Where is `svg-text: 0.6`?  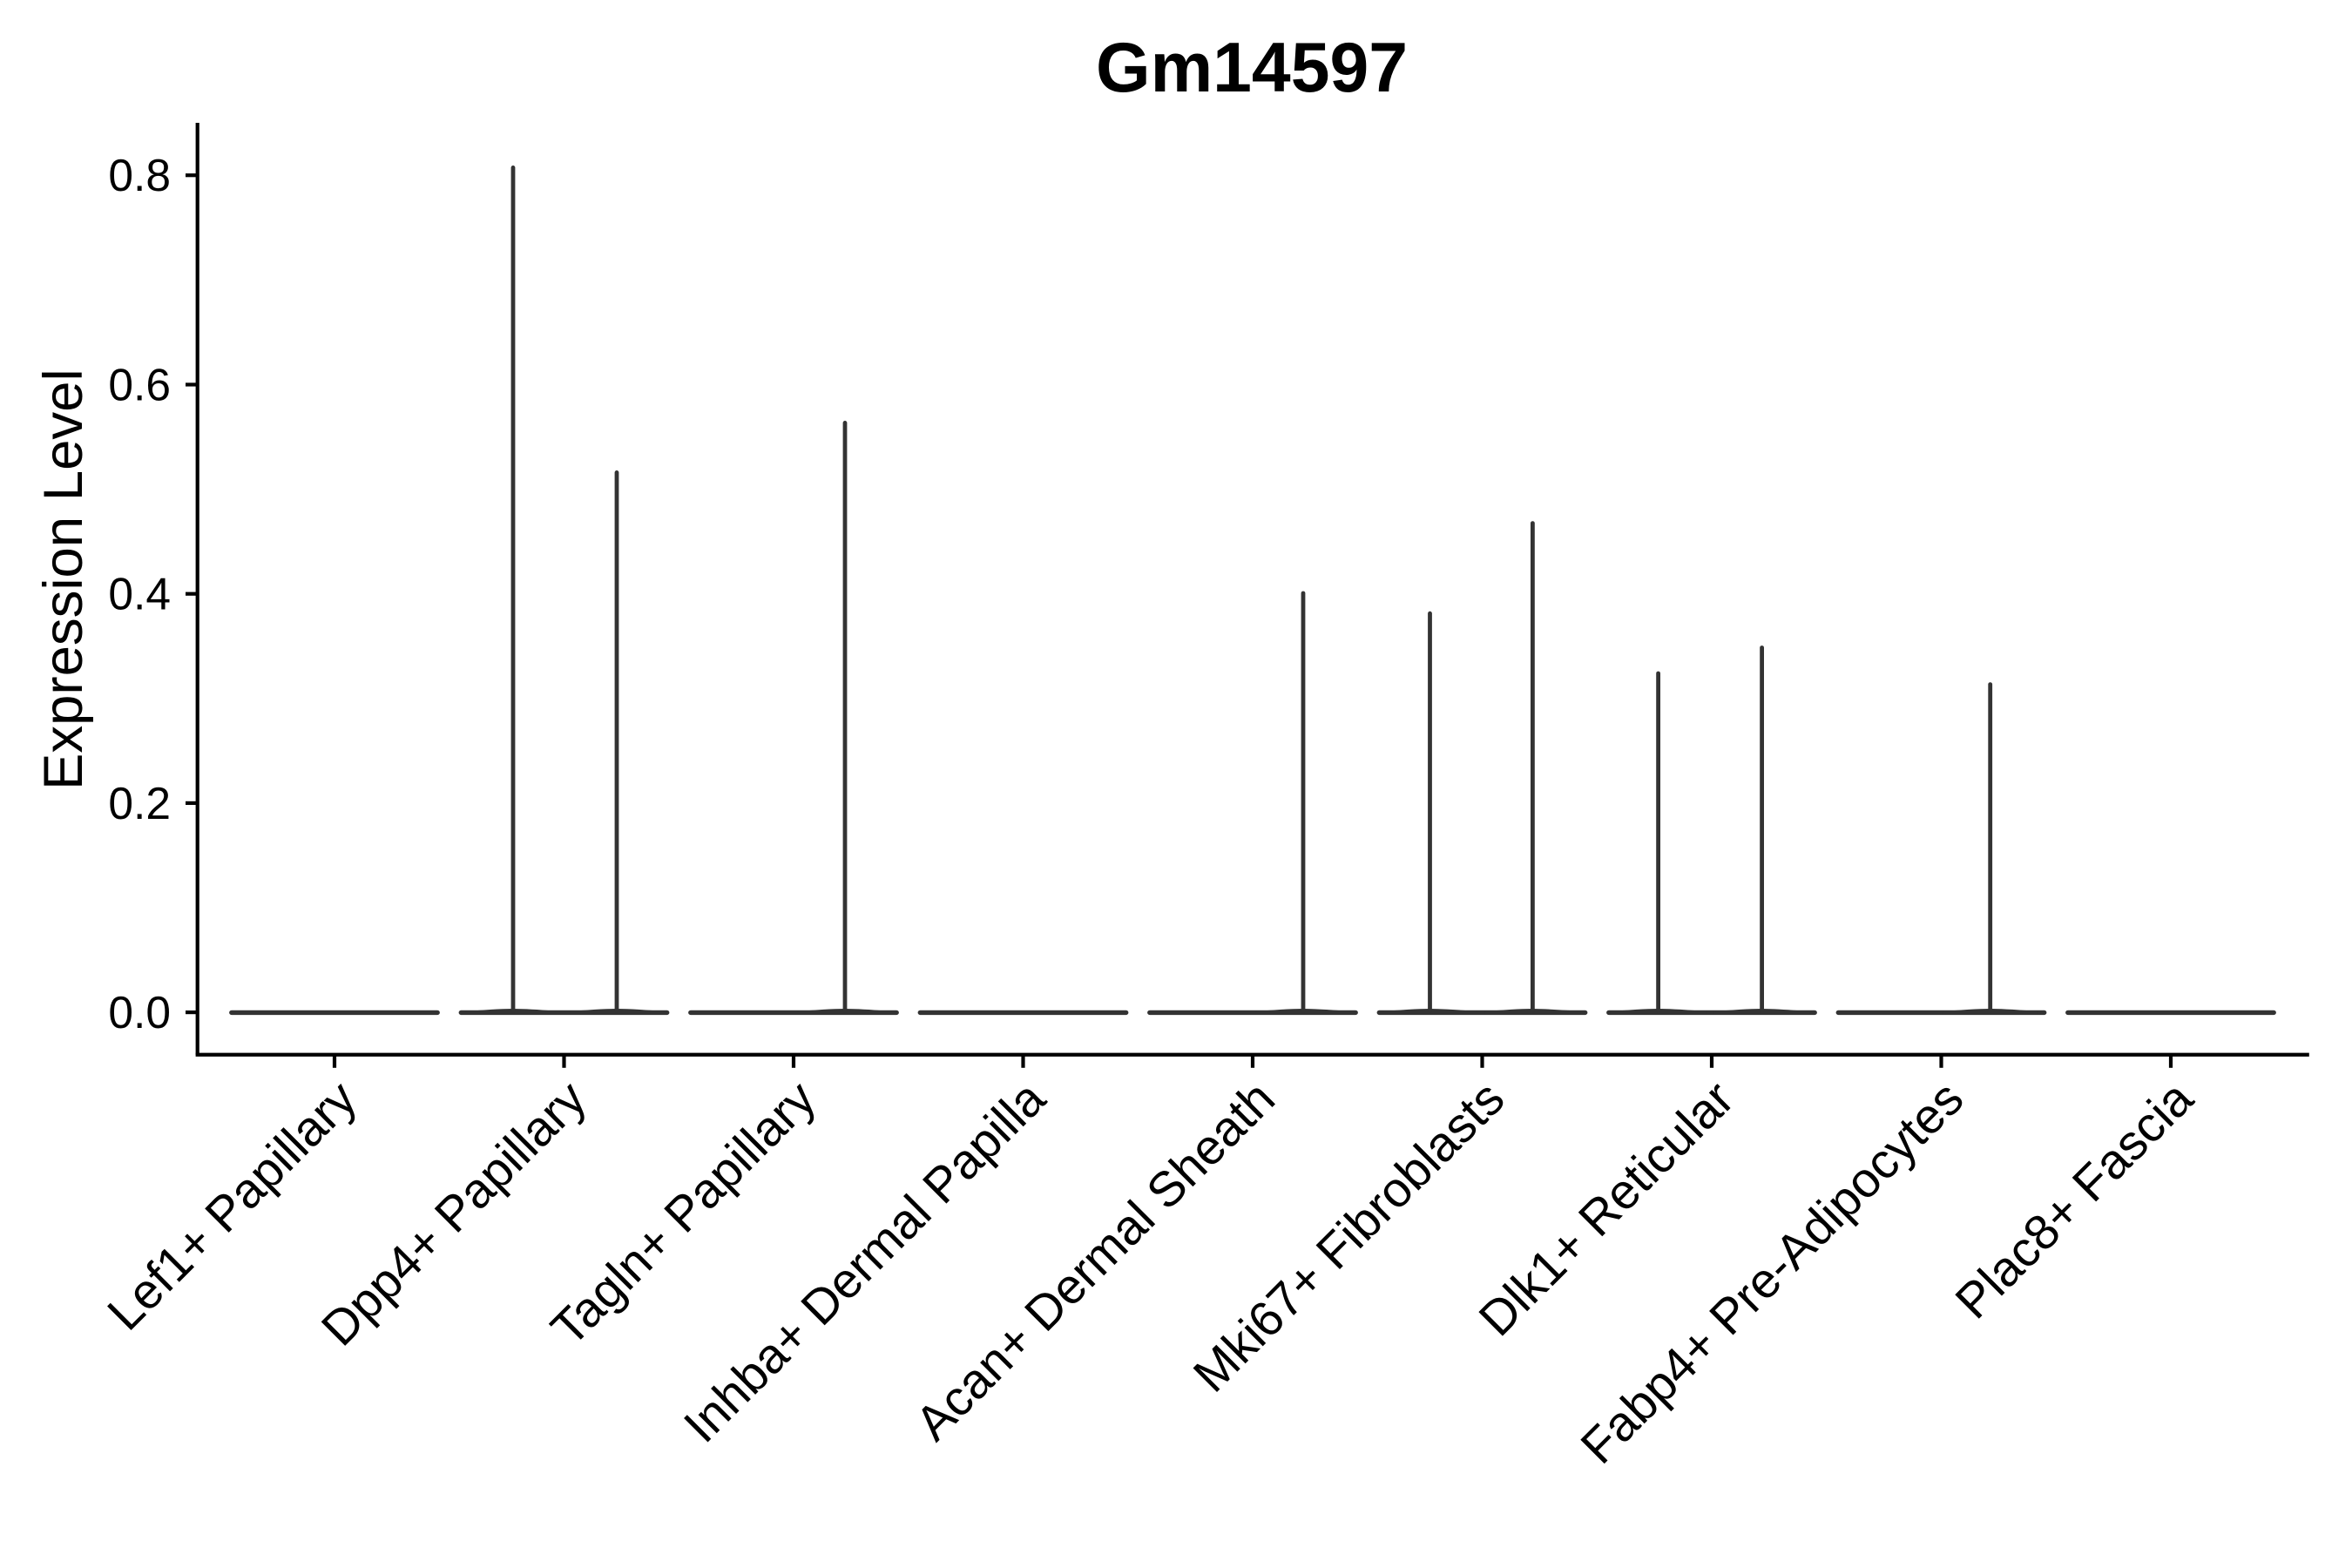 svg-text: 0.6 is located at coordinates (139, 385).